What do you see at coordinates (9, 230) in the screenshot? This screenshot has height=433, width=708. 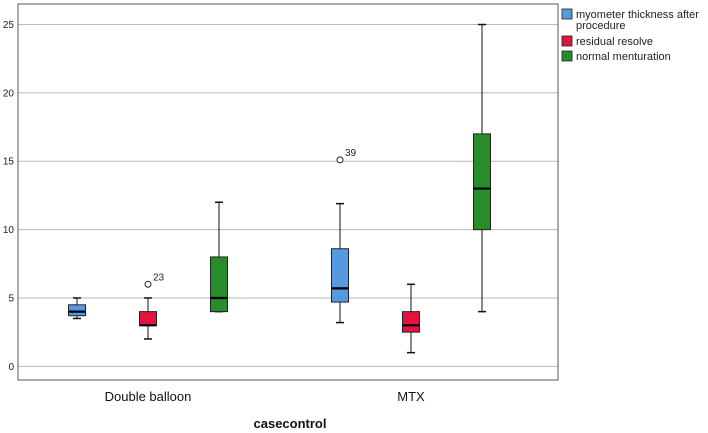 I see `y-tick-label-10: 10` at bounding box center [9, 230].